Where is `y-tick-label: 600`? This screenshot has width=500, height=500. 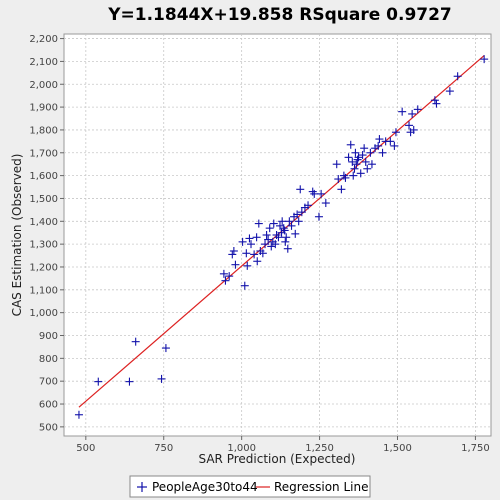
y-tick-label: 600 is located at coordinates (48, 405).